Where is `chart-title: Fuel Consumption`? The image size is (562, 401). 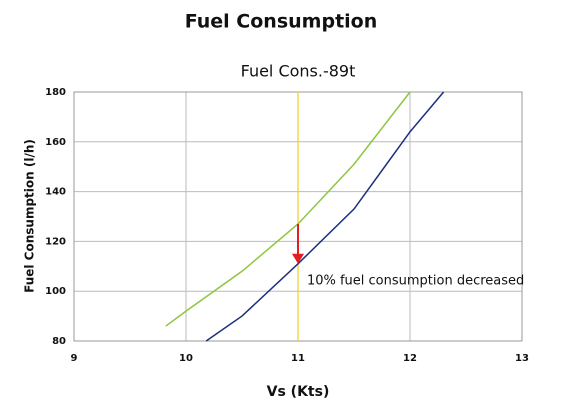
chart-title: Fuel Consumption is located at coordinates (281, 22).